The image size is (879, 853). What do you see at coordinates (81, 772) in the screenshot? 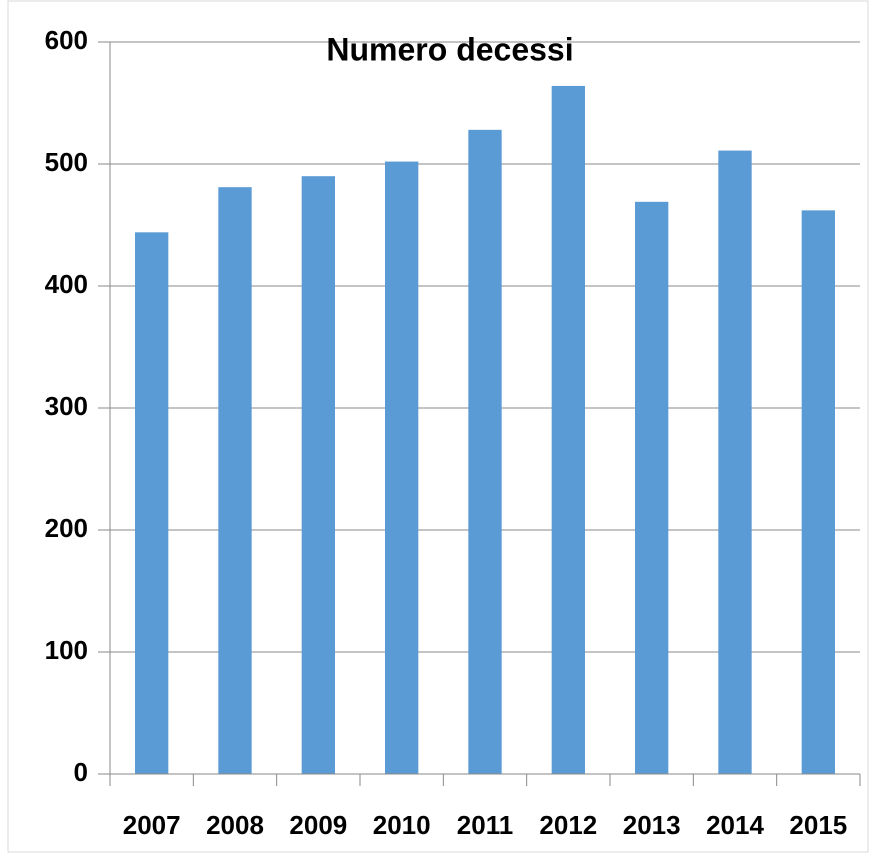
I see `y-tick-label: 0` at bounding box center [81, 772].